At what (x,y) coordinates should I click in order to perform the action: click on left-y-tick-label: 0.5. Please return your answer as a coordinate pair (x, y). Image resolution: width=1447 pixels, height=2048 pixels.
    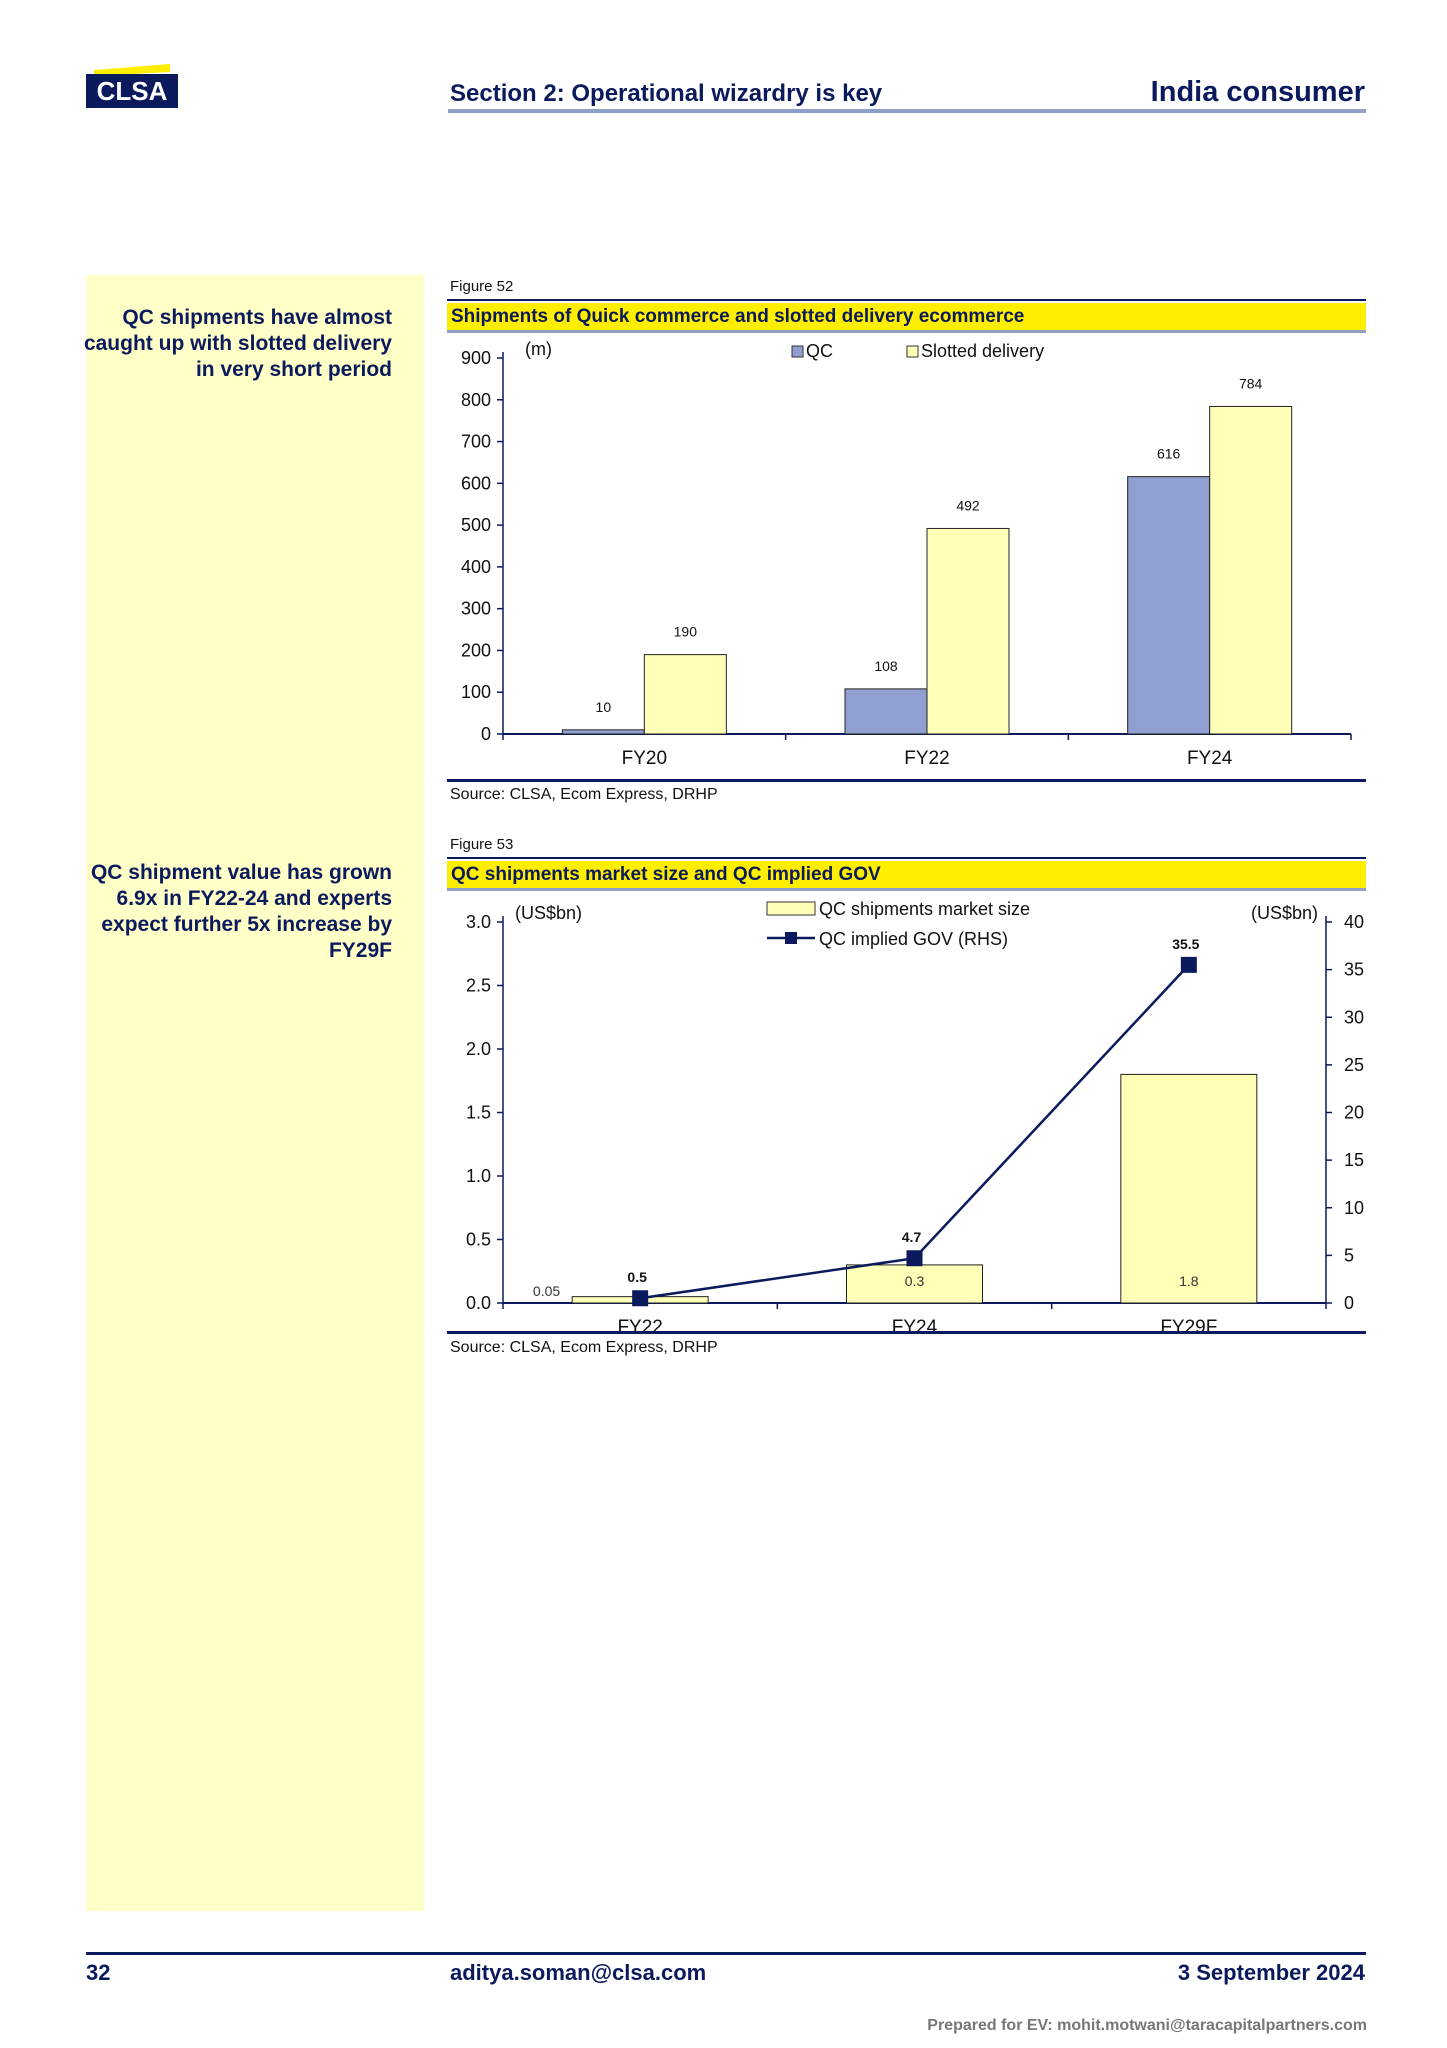
    Looking at the image, I should click on (478, 1240).